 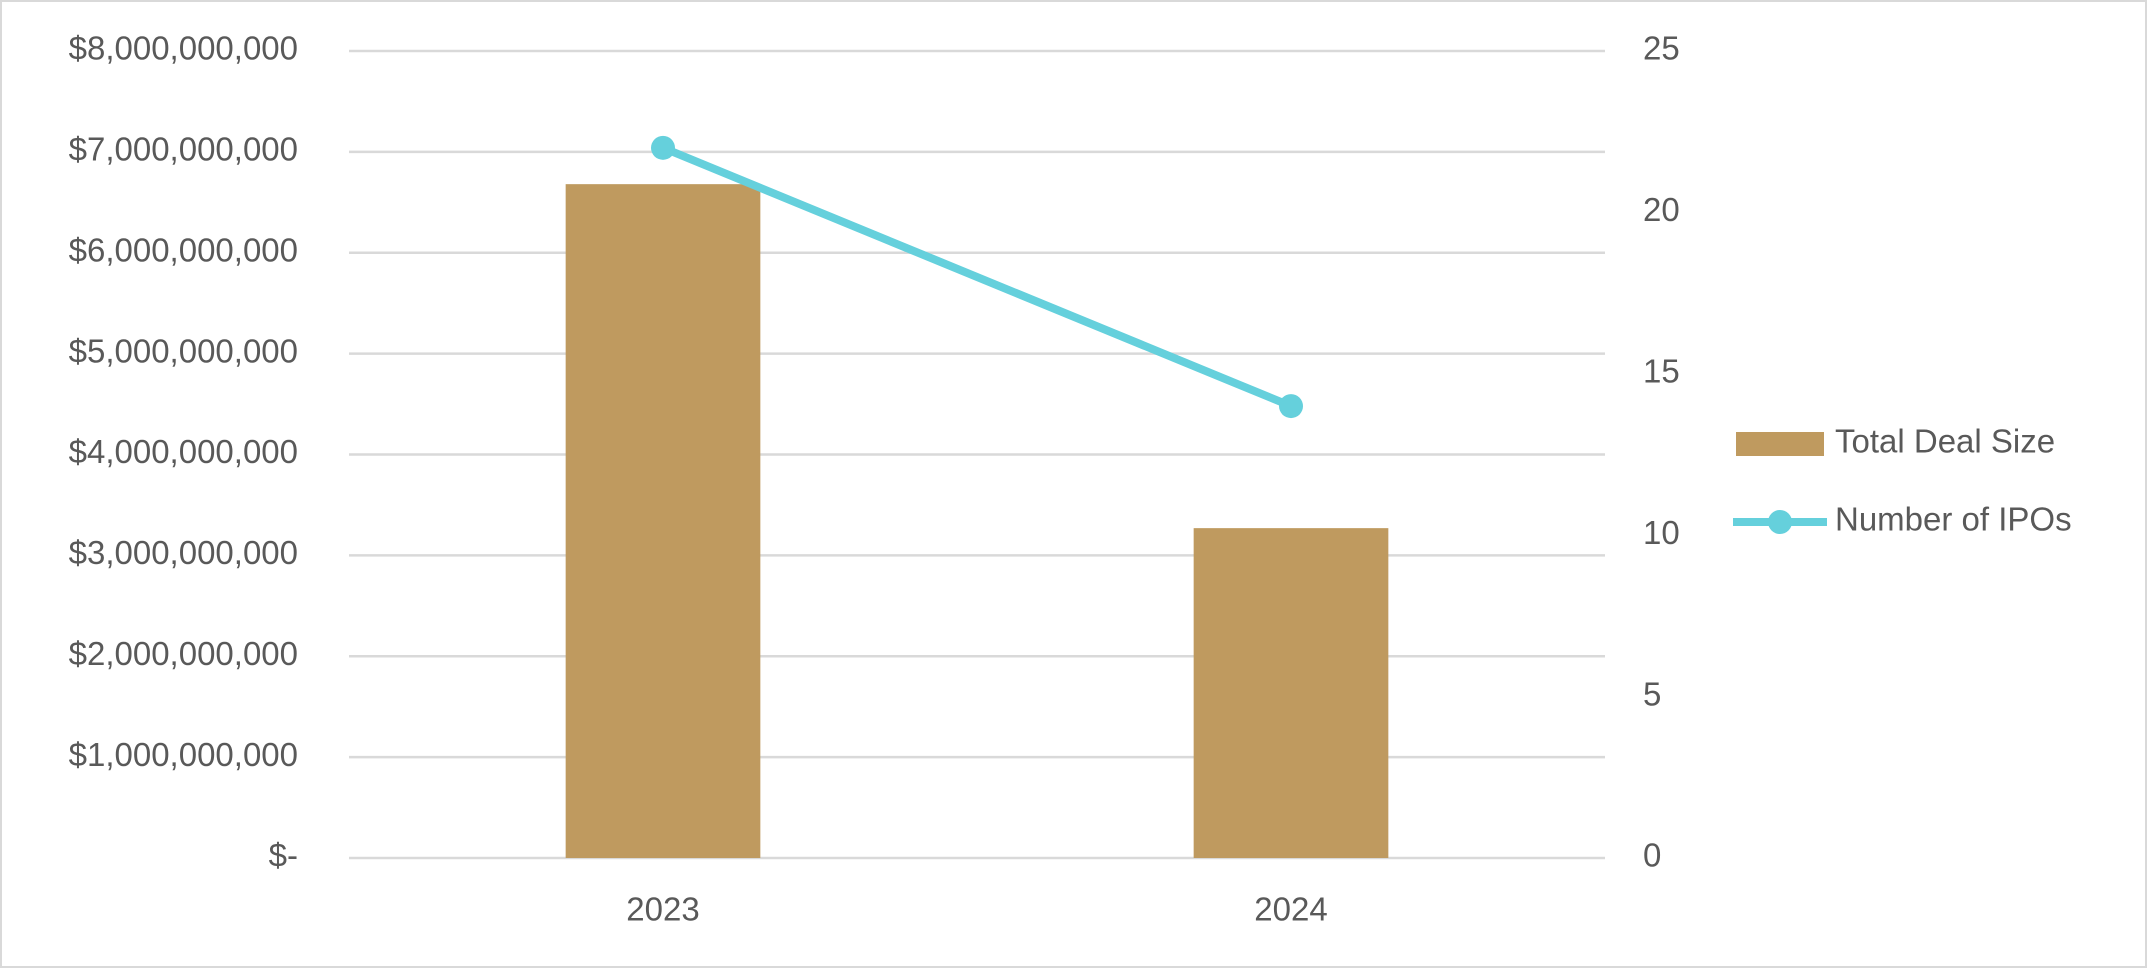 What do you see at coordinates (662, 909) in the screenshot?
I see `x-tick-label: 2023` at bounding box center [662, 909].